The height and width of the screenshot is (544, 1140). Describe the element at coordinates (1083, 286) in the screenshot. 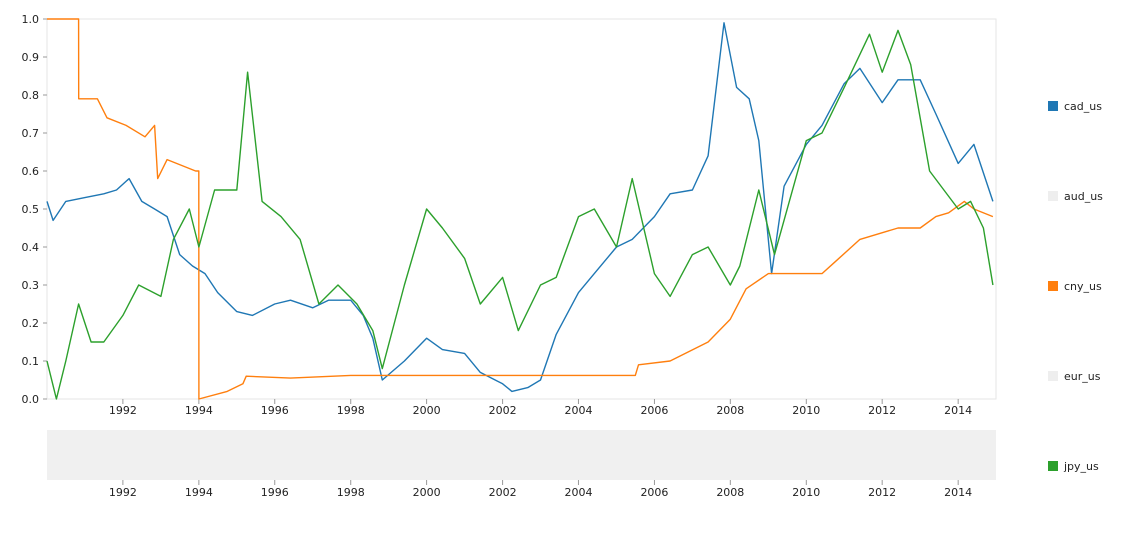

I see `legend-label: cny_us` at that location.